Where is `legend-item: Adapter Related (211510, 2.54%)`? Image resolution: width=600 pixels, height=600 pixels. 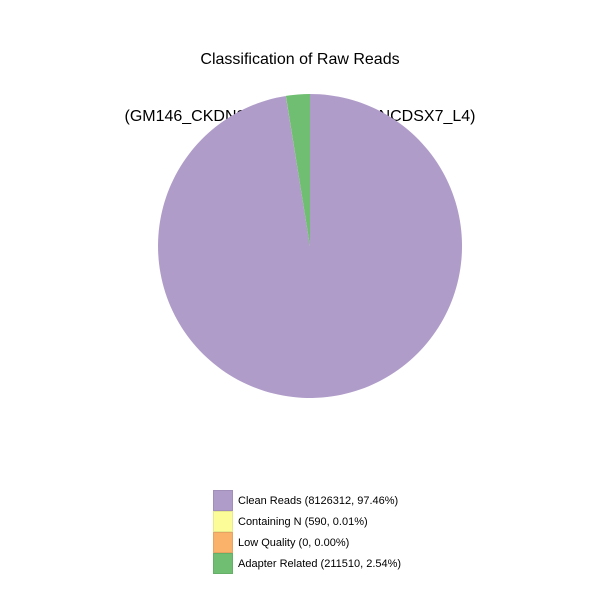
legend-item: Adapter Related (211510, 2.54%) is located at coordinates (307, 563).